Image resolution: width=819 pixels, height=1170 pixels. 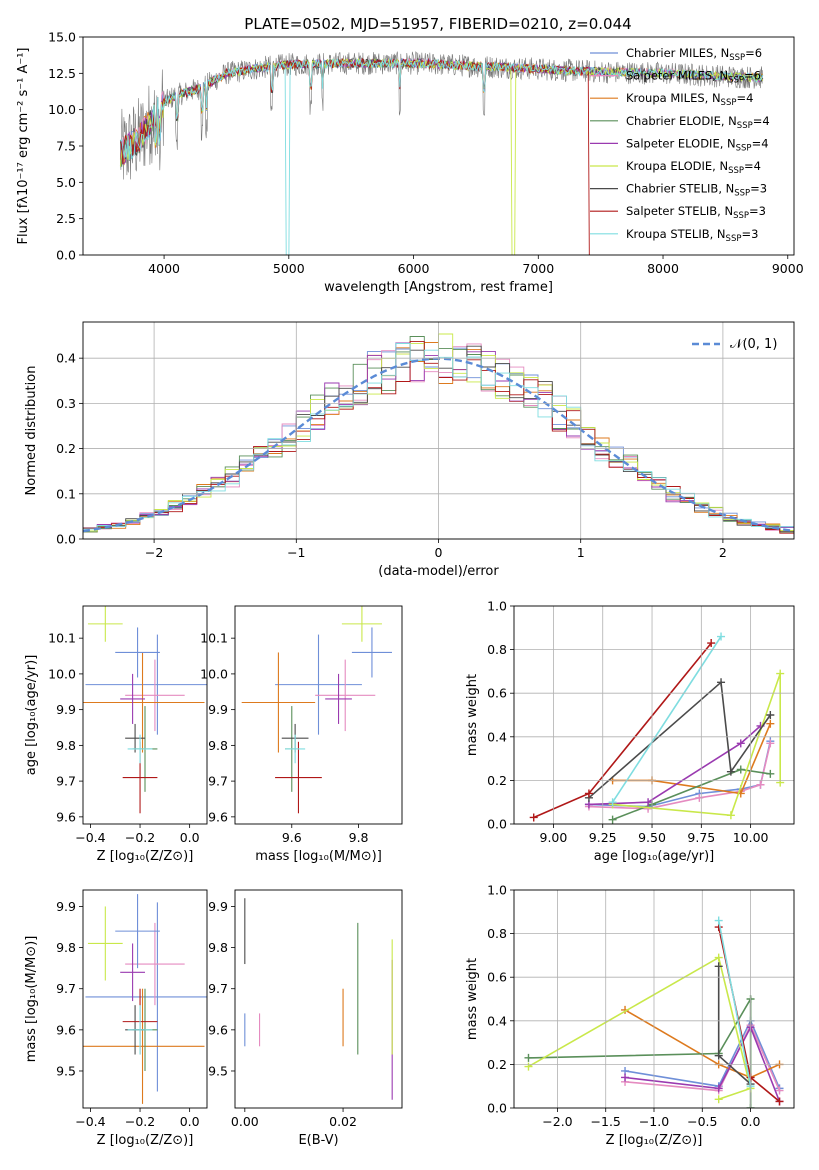 I want to click on y-tick-label: 9.7, so click(x=66, y=781).